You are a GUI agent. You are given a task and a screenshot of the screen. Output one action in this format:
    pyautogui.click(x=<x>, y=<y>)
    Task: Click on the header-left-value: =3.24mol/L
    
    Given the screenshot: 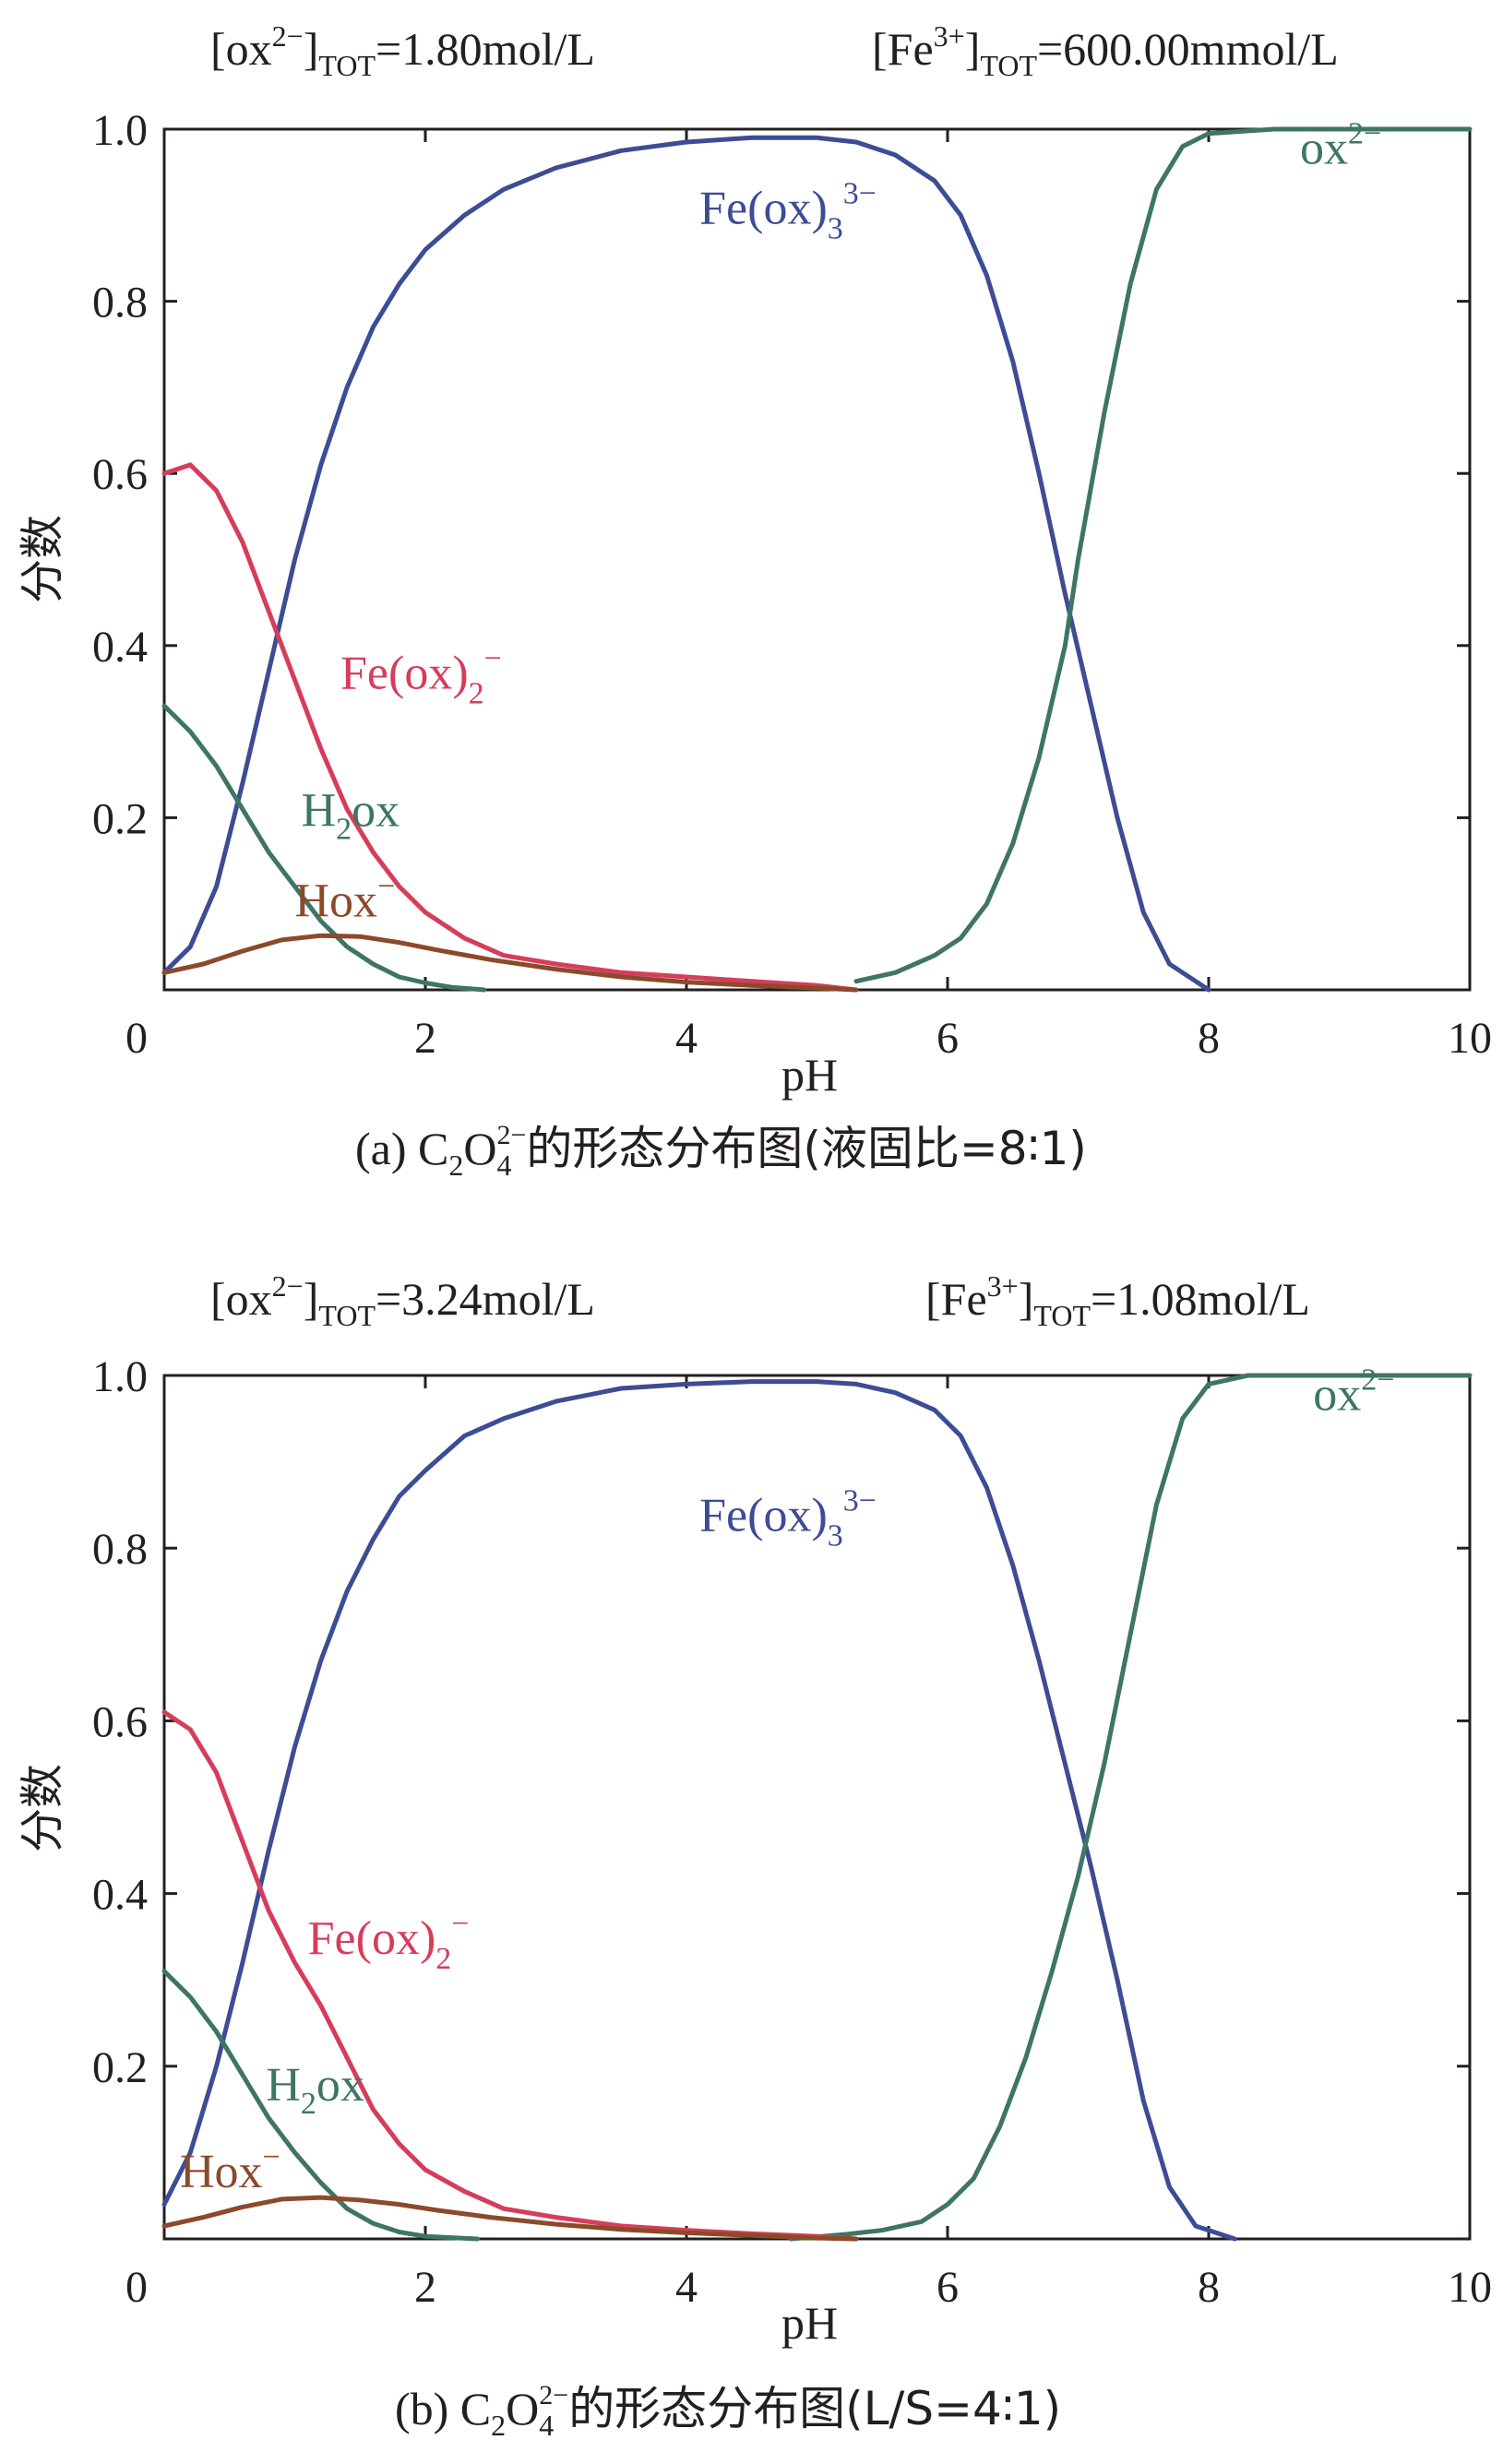 What is the action you would take?
    pyautogui.click(x=485, y=1299)
    